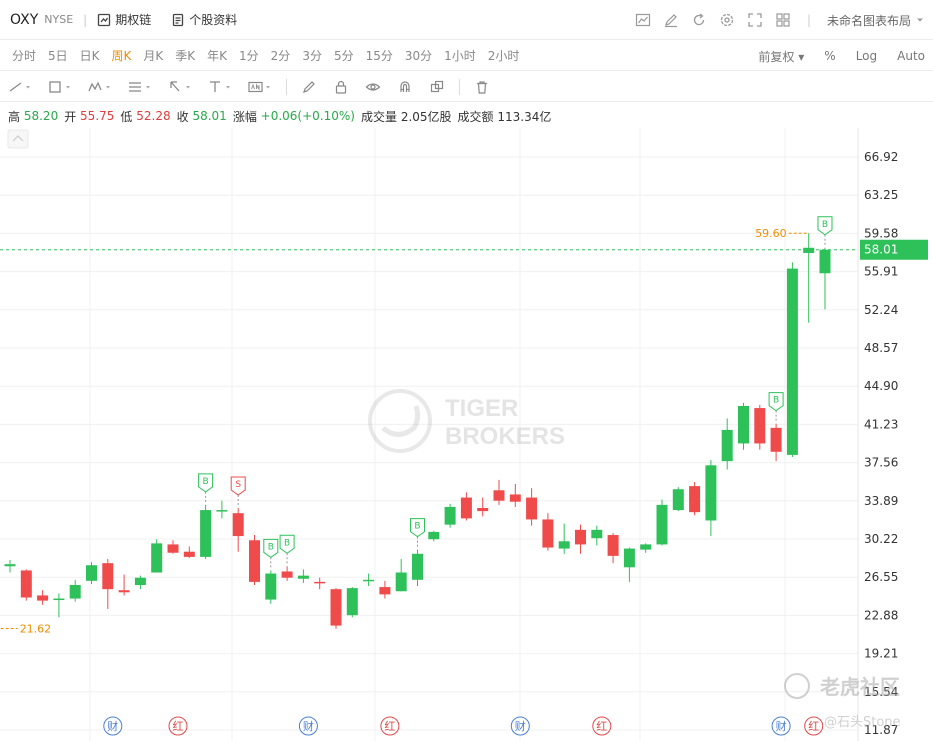 This screenshot has height=741, width=933. I want to click on caret-down-icon, so click(920, 20).